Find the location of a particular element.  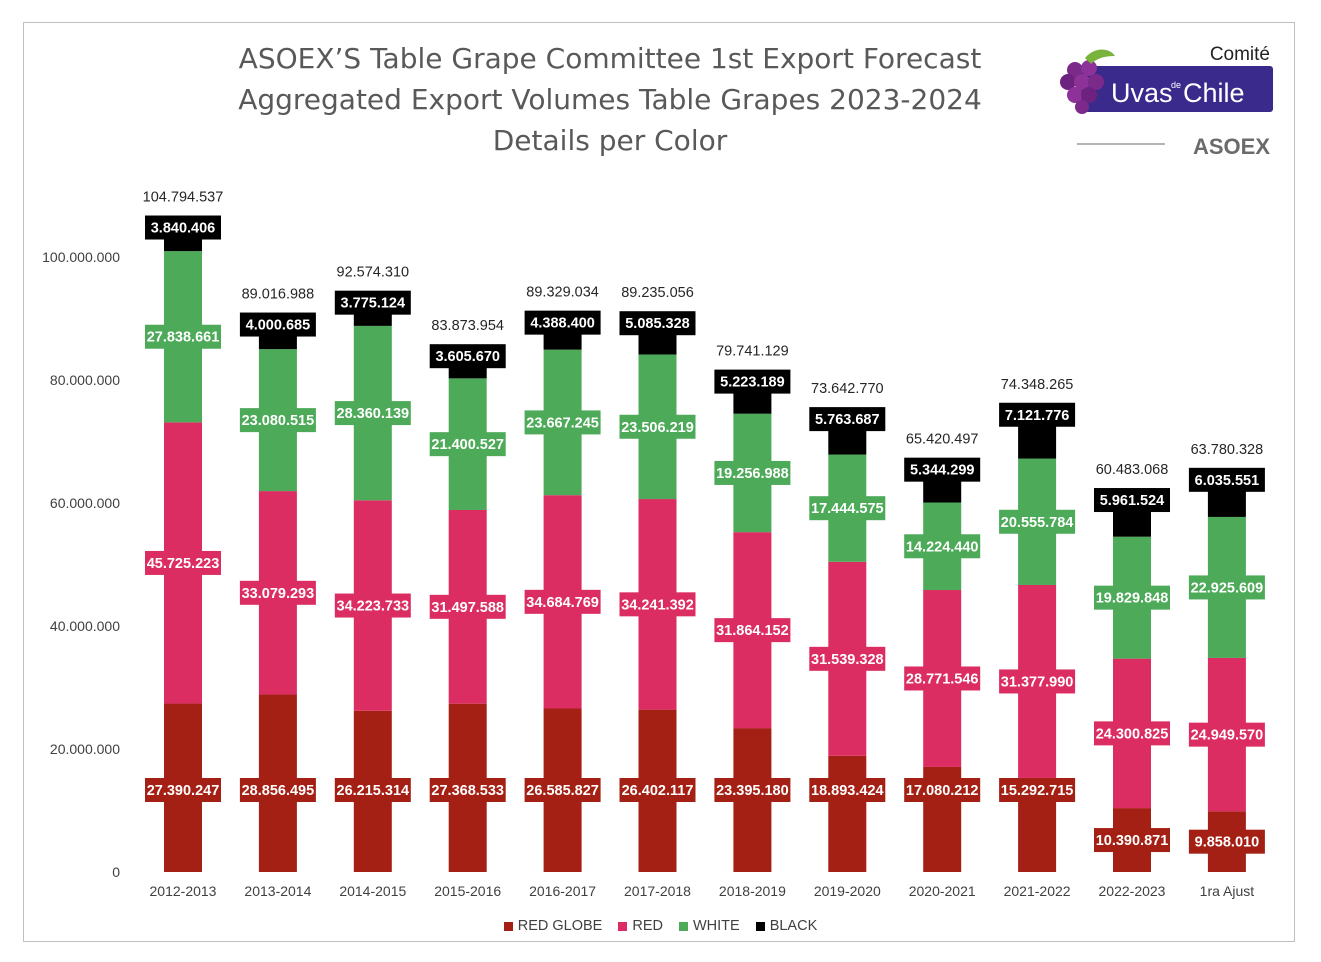

y-tick-label: 100.000.000 is located at coordinates (81, 257).